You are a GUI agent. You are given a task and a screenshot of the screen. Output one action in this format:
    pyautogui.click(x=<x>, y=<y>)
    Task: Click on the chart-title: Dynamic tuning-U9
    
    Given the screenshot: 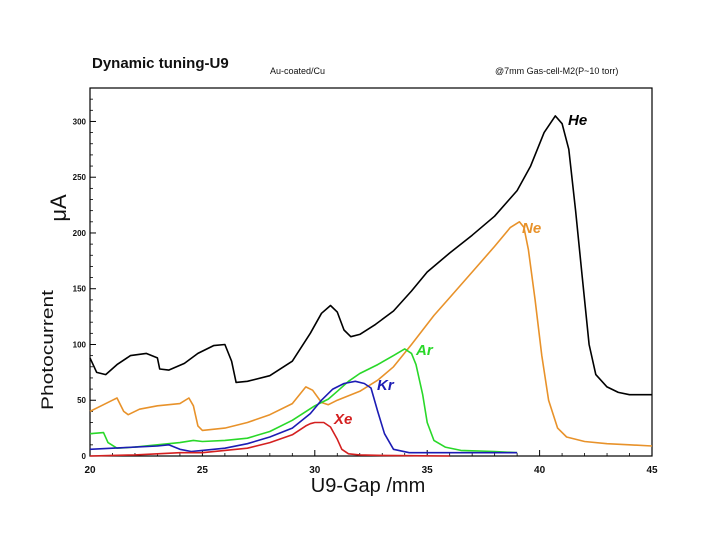 What is the action you would take?
    pyautogui.click(x=160, y=63)
    